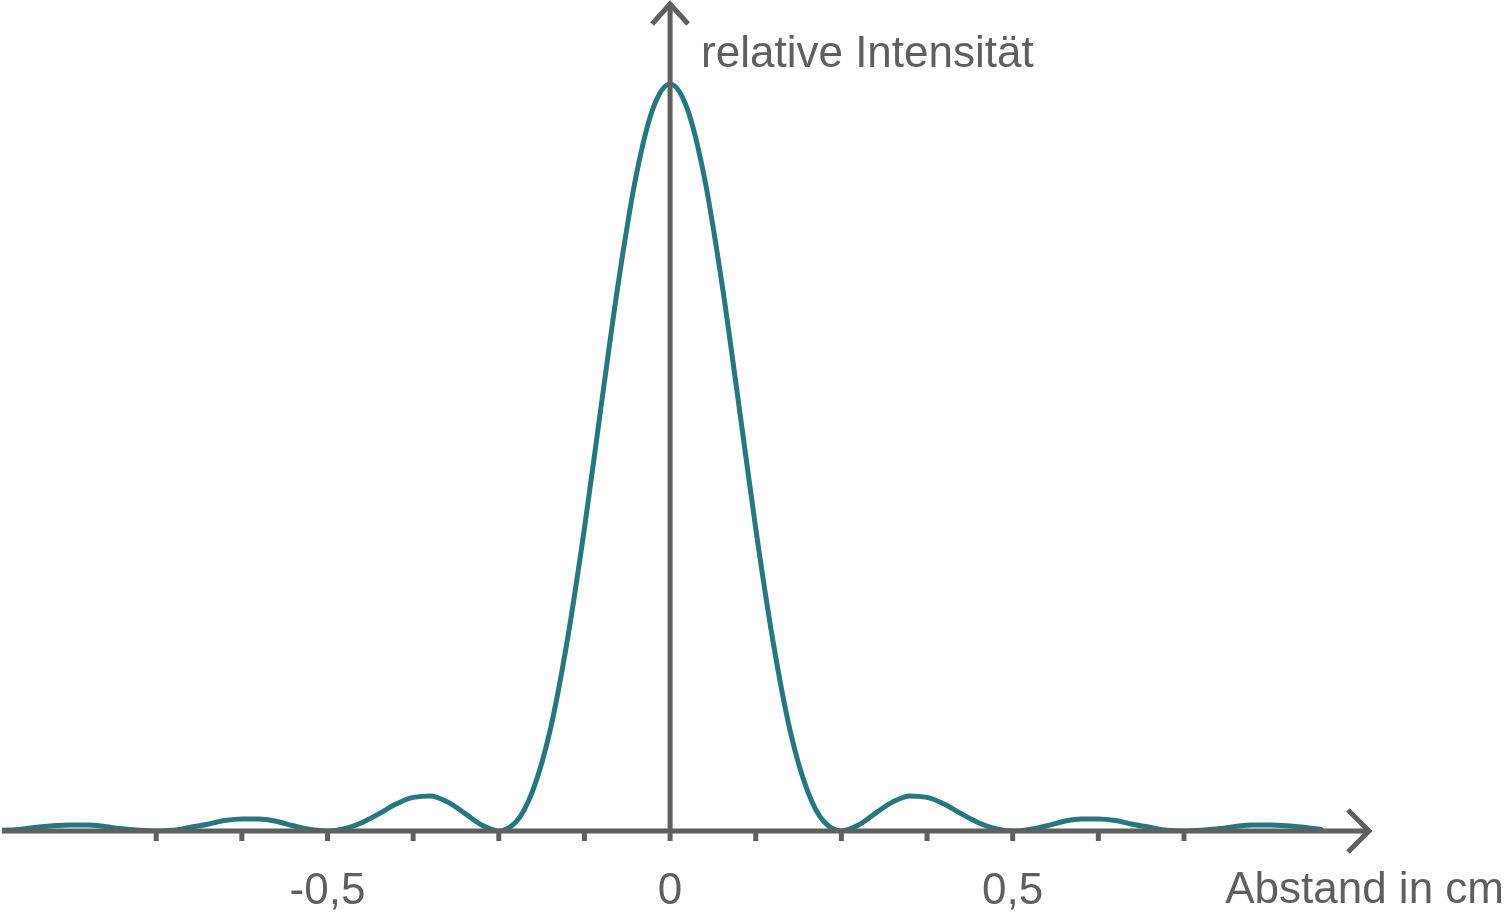  I want to click on x-axis-title: Abstand in cm, so click(1364, 887).